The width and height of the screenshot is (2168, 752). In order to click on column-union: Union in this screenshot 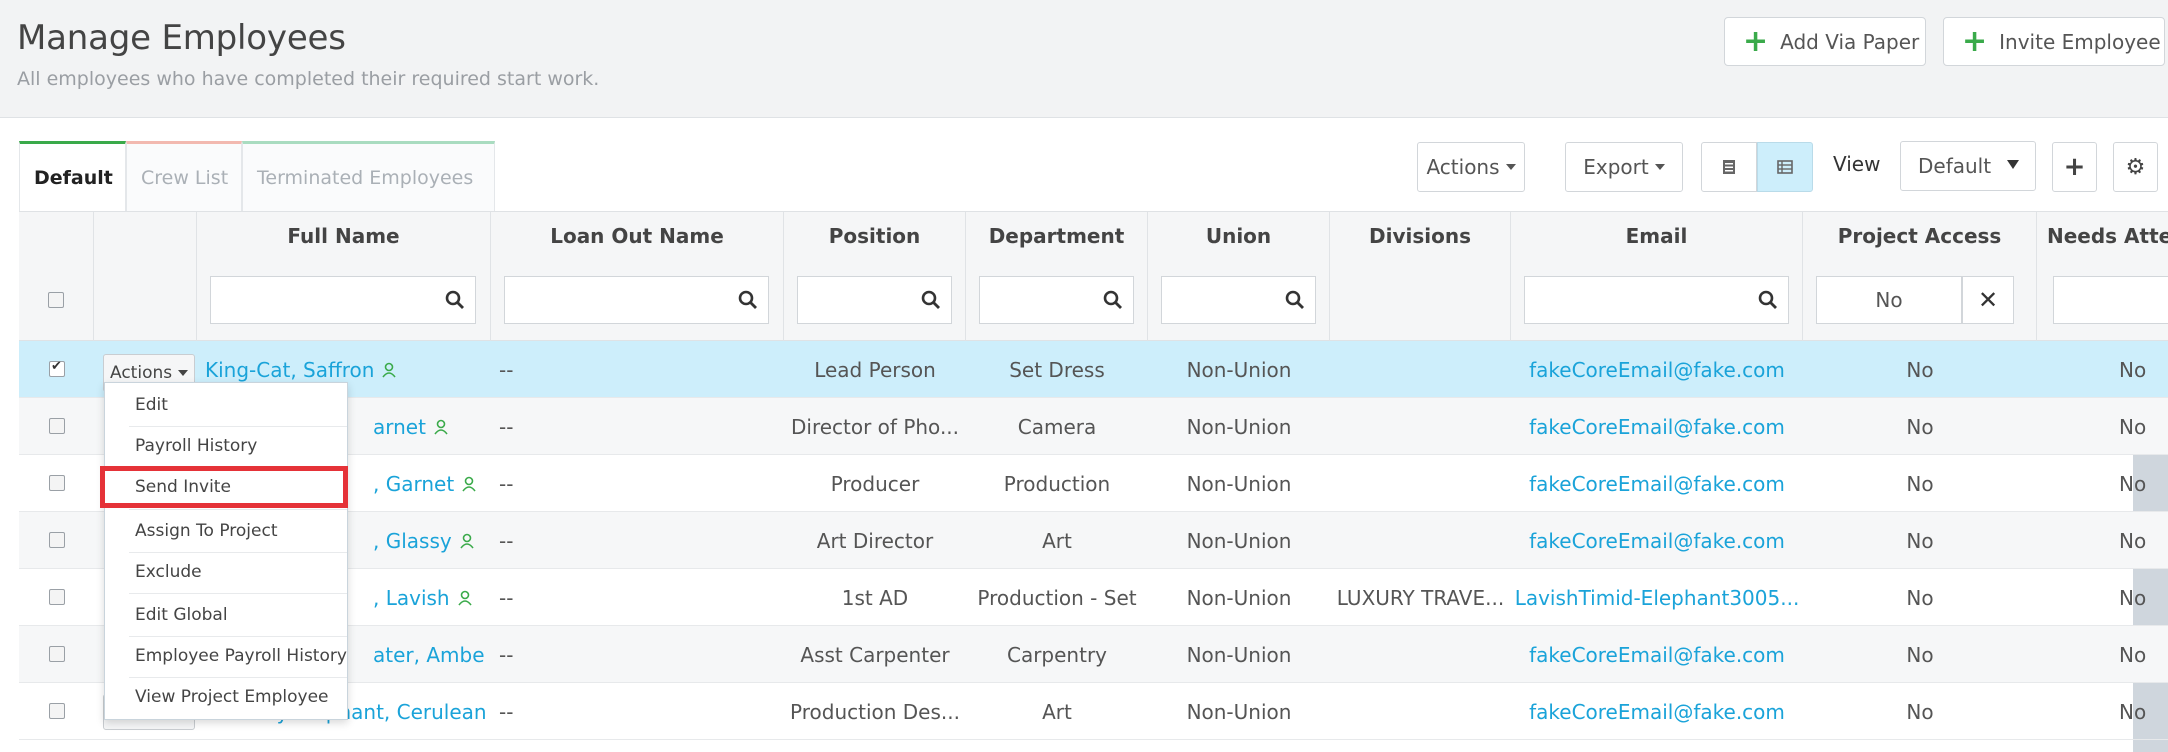, I will do `click(1239, 277)`.